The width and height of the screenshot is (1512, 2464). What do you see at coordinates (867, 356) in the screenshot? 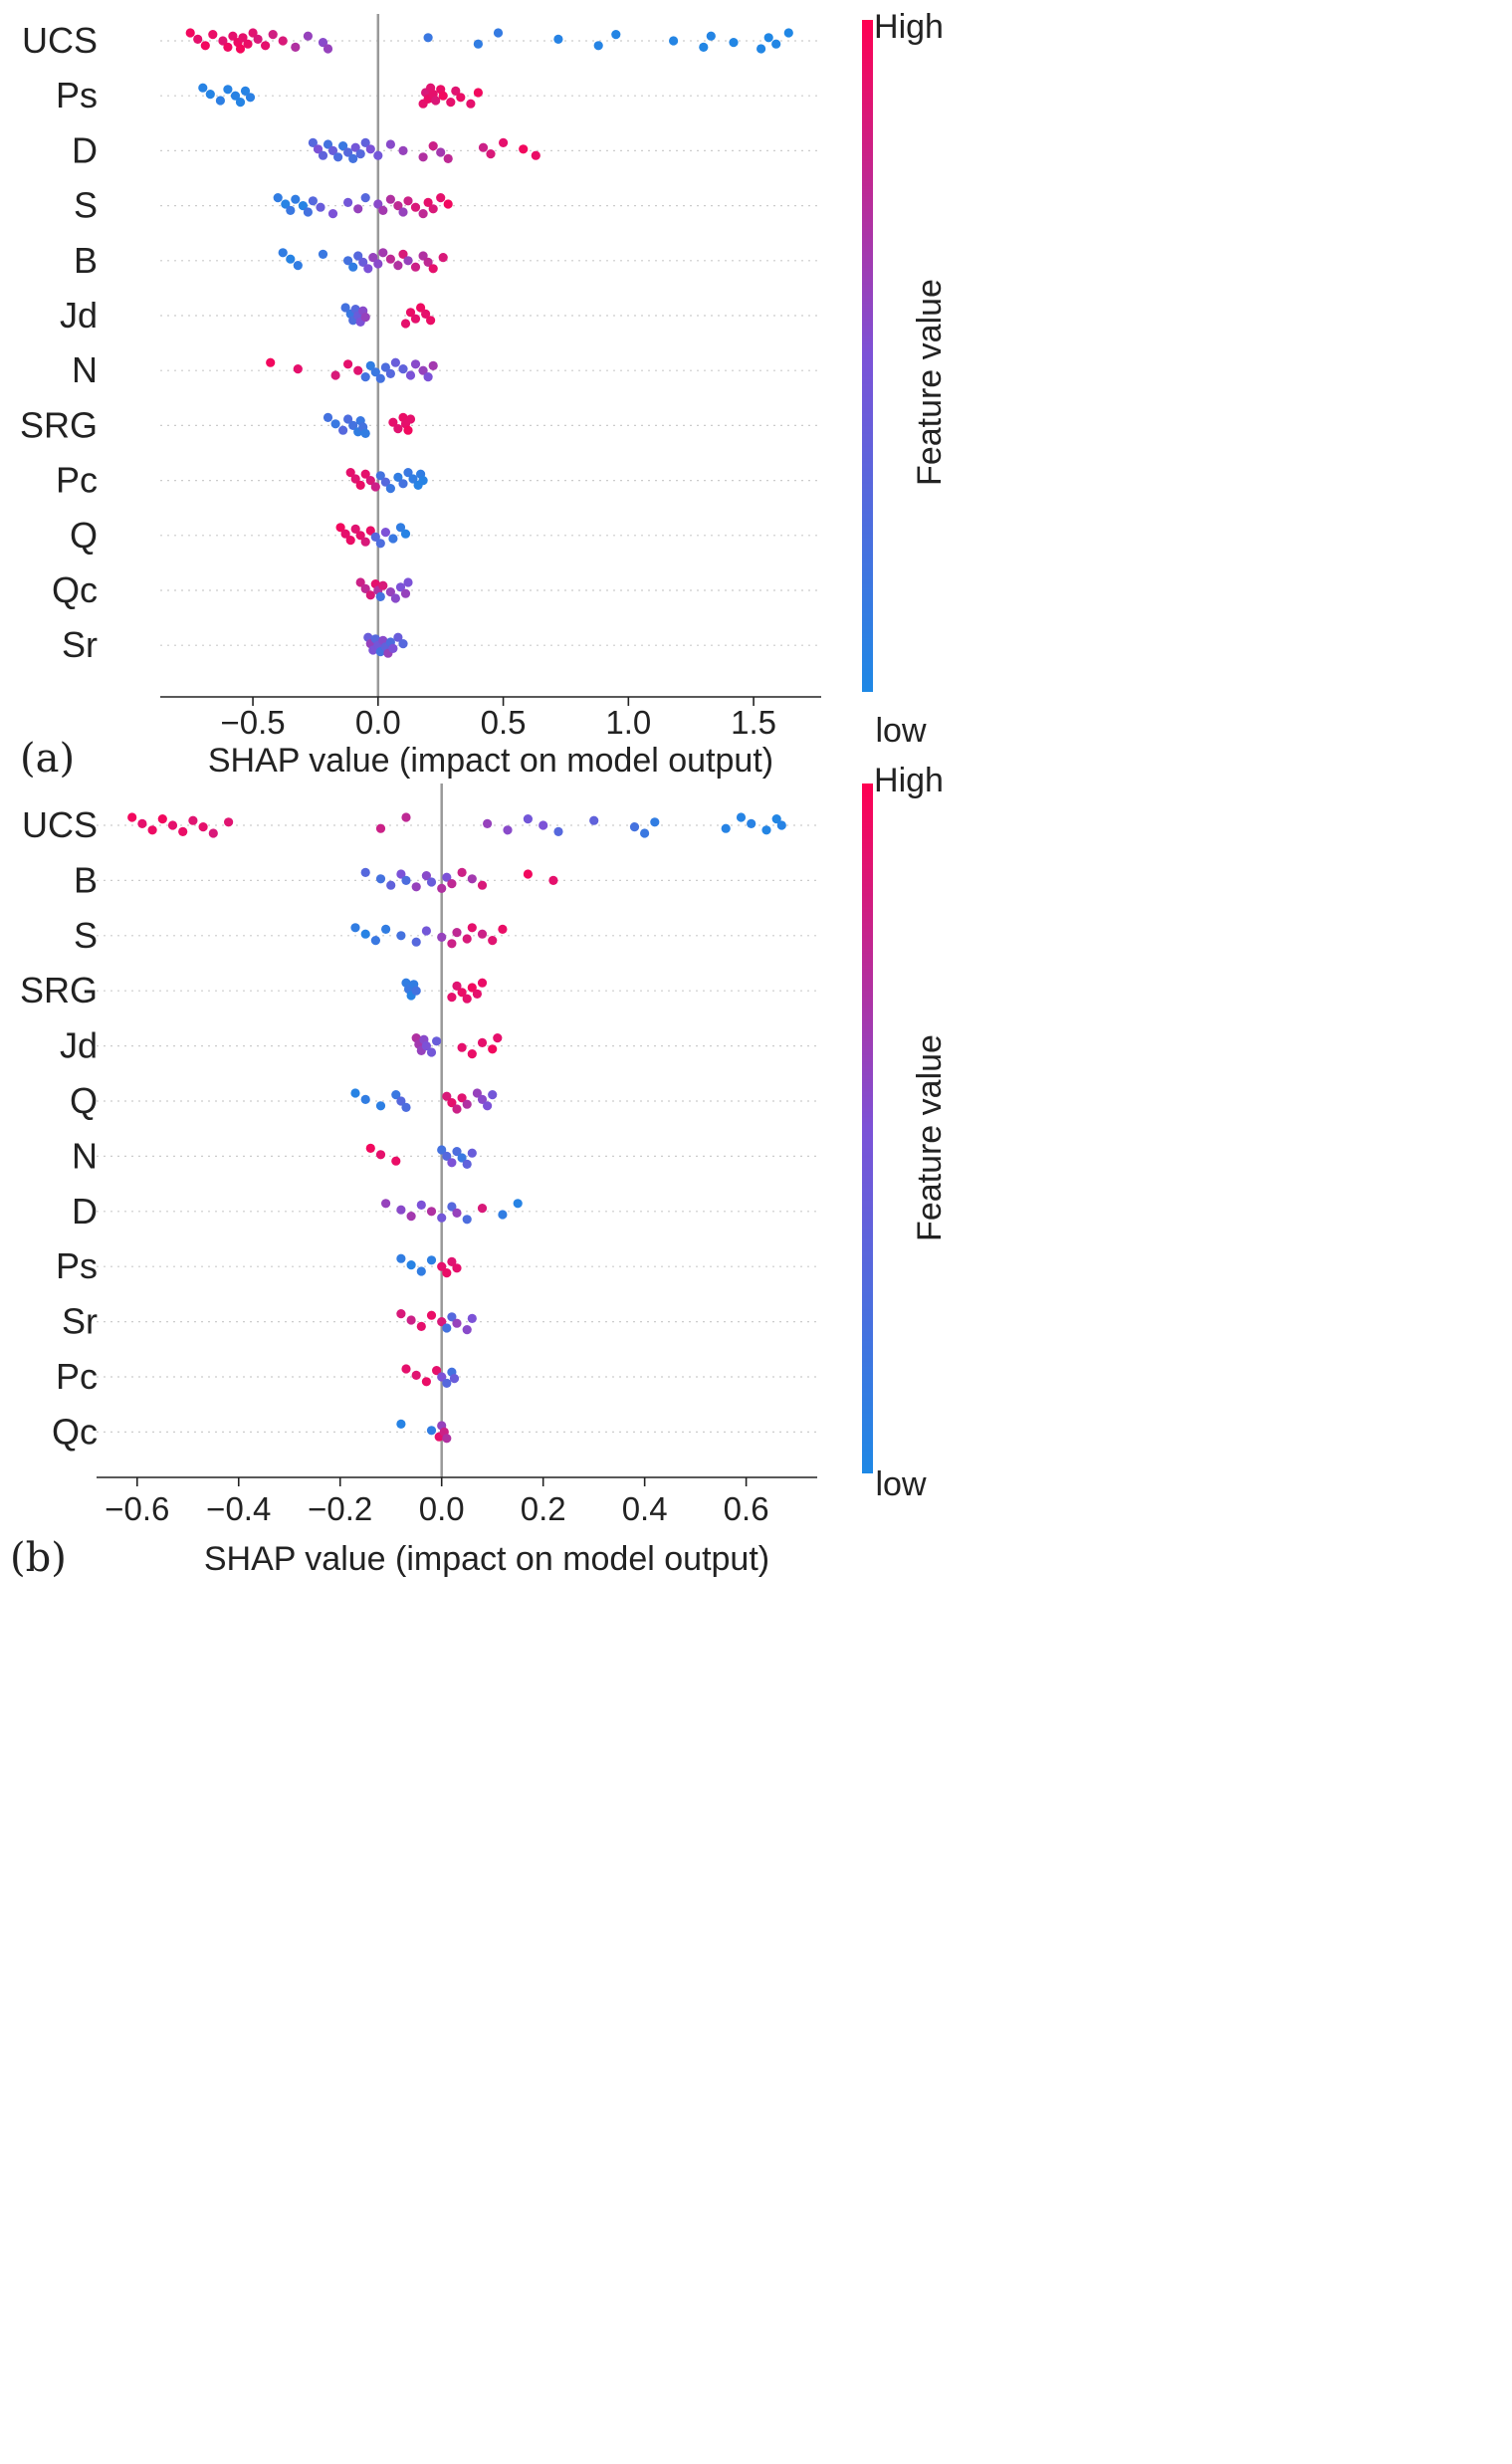
I see `colorbar` at bounding box center [867, 356].